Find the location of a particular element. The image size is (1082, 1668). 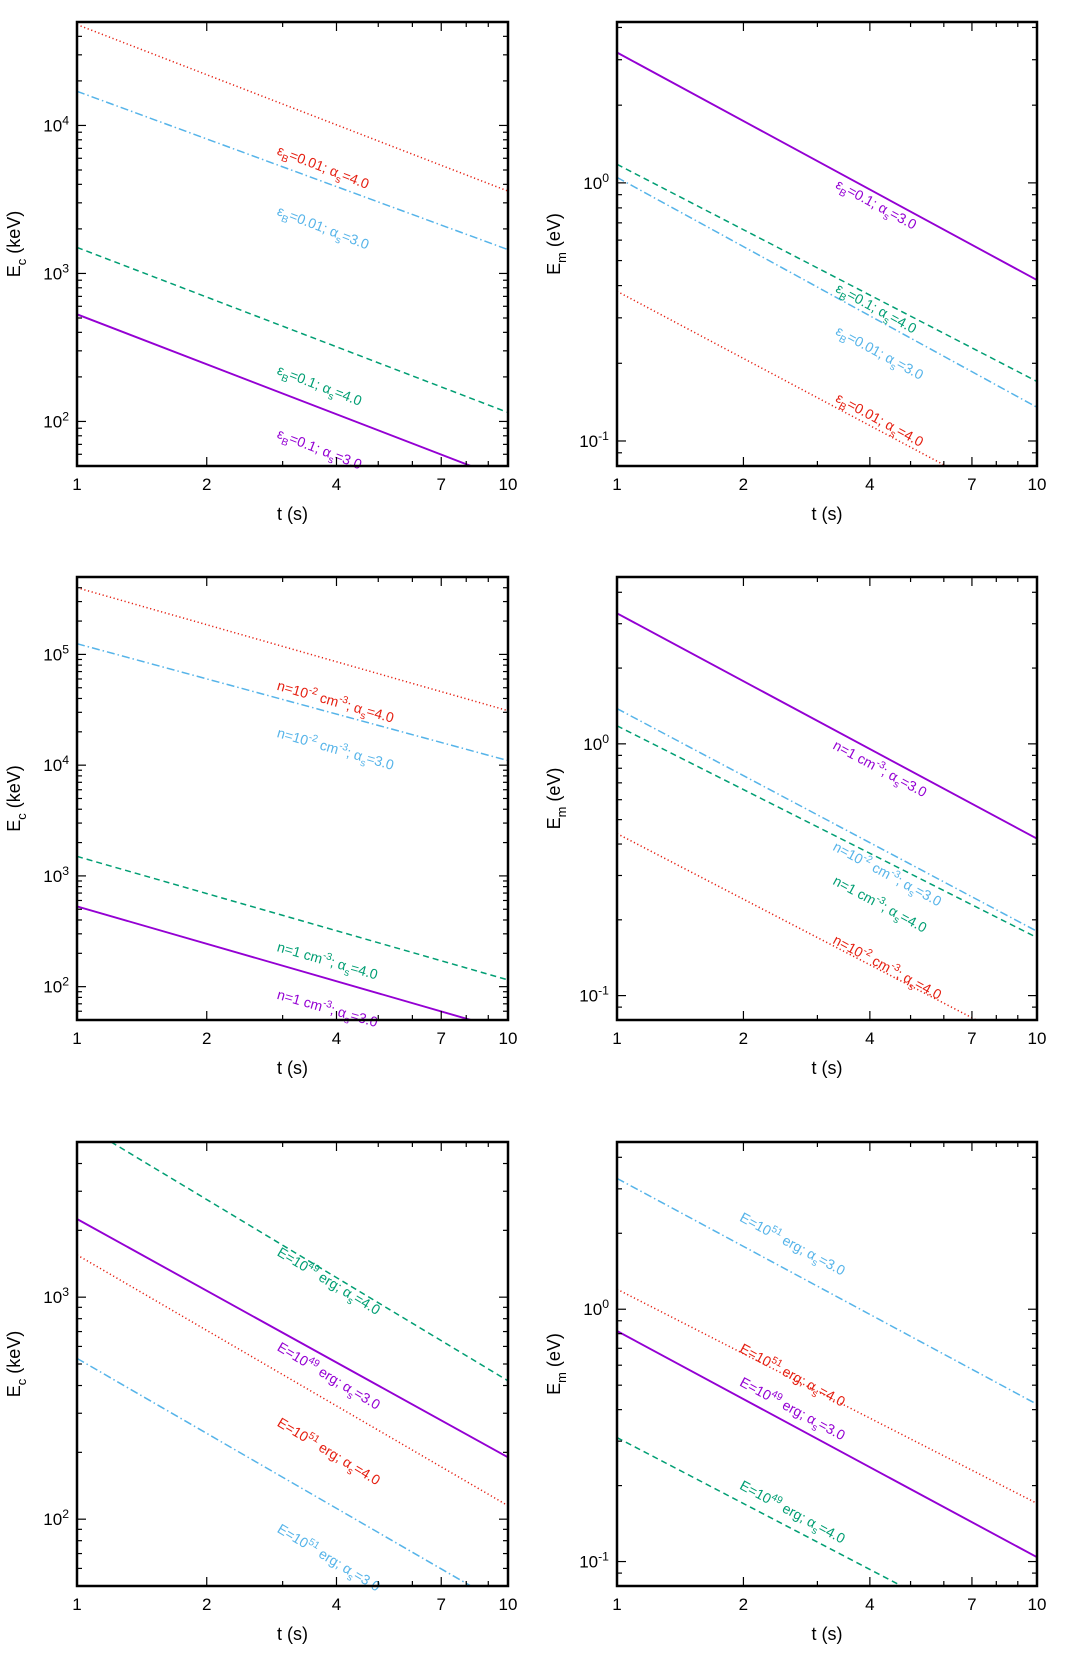

series-label-2: E=1049 erg; αs=3.0 is located at coordinates (327, 1377).